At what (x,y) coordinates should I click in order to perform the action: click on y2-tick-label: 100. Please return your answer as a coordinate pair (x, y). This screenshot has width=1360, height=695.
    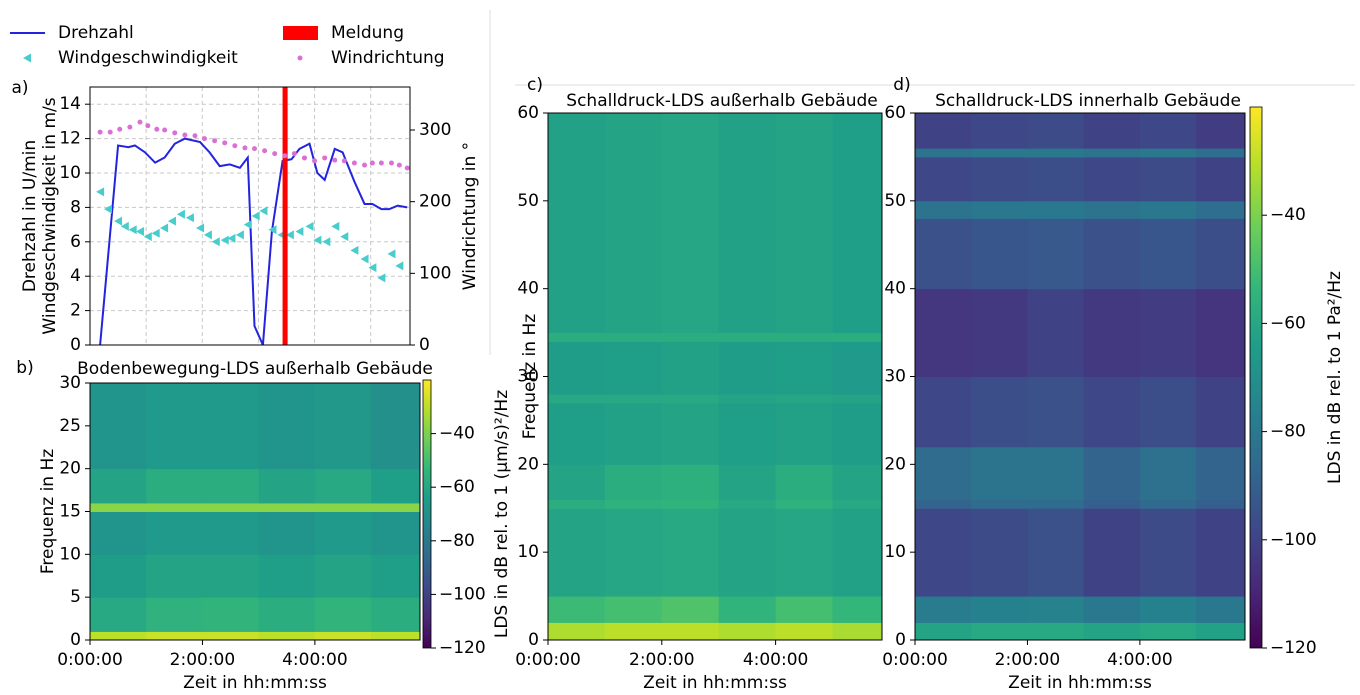
    Looking at the image, I should click on (435, 273).